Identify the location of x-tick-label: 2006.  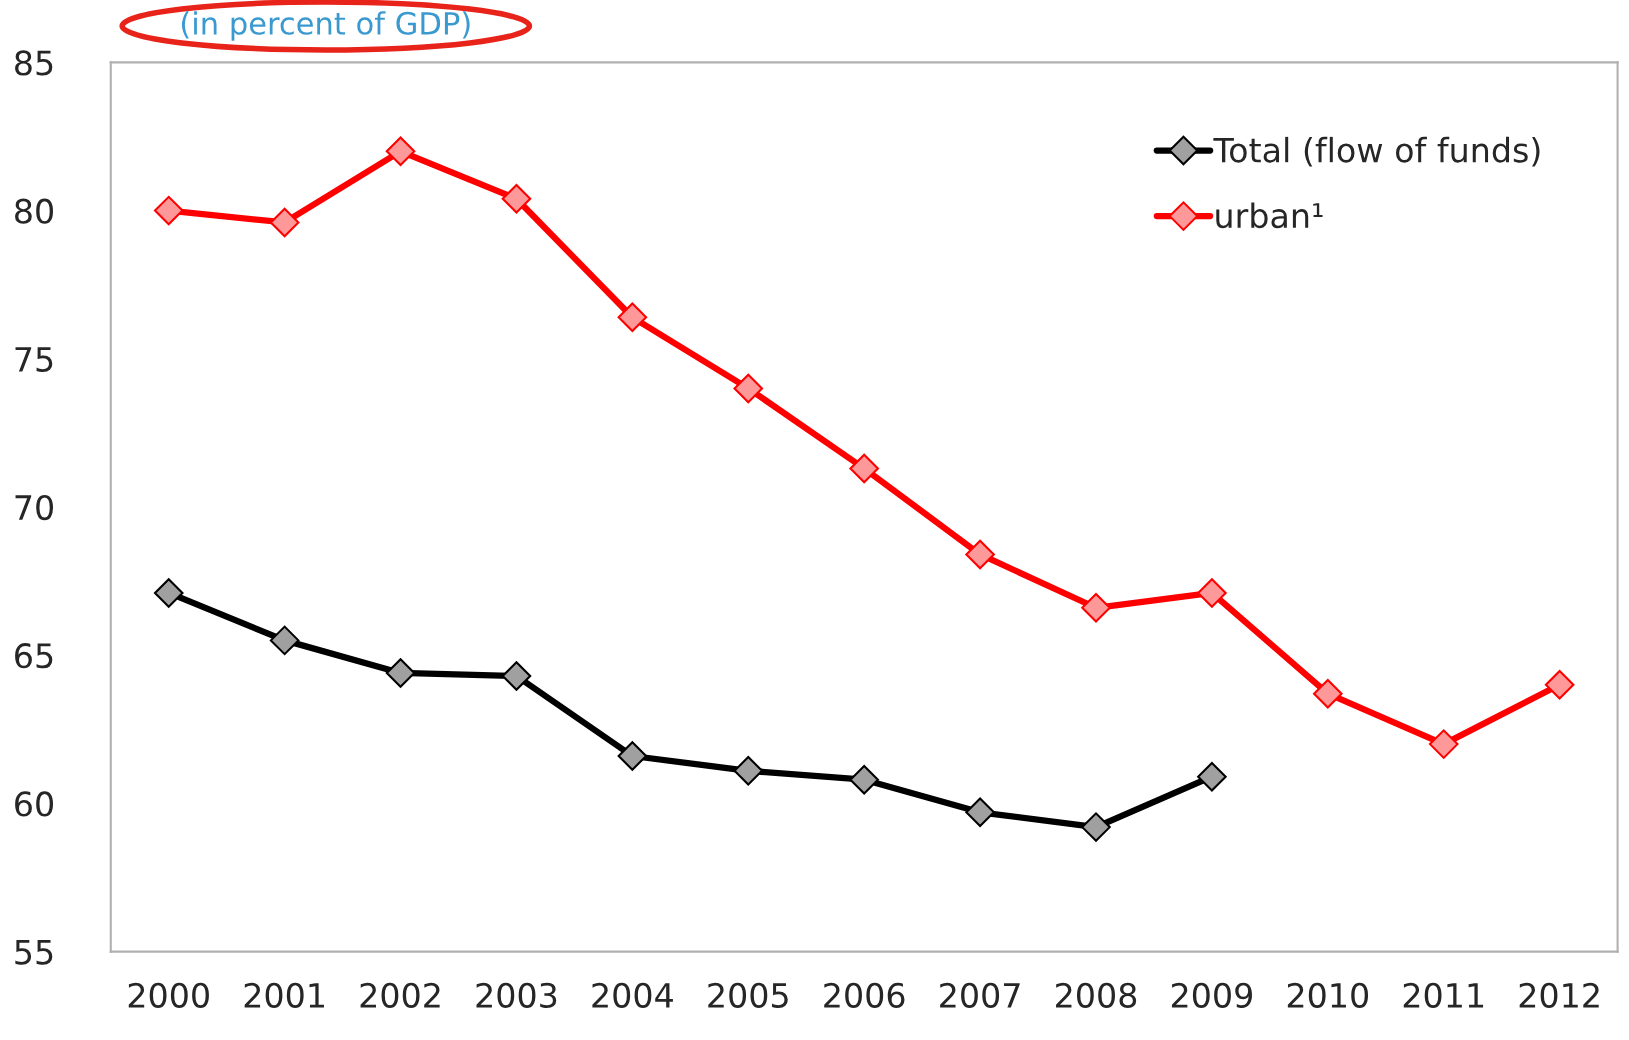
(864, 995).